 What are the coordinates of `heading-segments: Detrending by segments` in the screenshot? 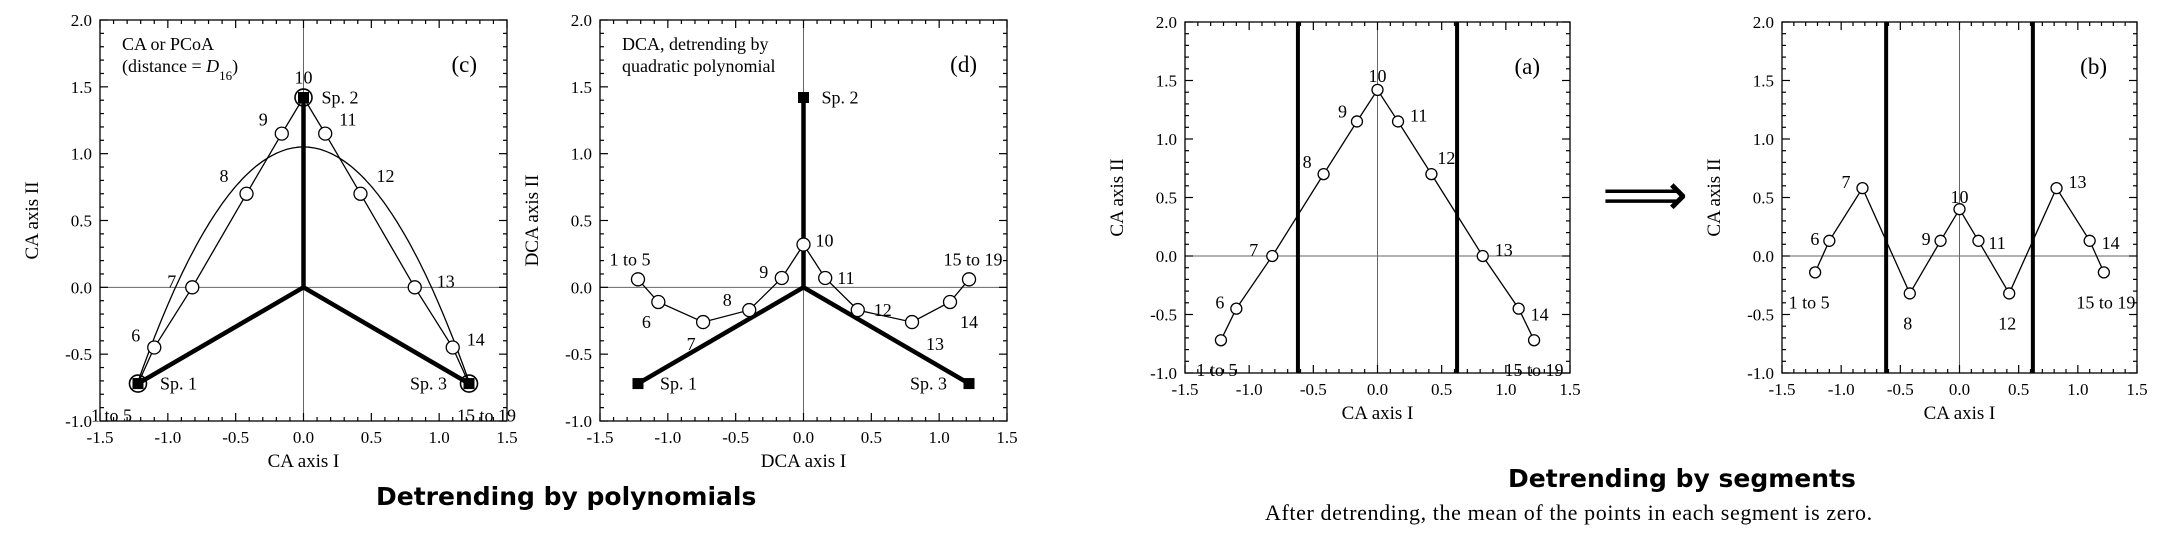 It's located at (1682, 478).